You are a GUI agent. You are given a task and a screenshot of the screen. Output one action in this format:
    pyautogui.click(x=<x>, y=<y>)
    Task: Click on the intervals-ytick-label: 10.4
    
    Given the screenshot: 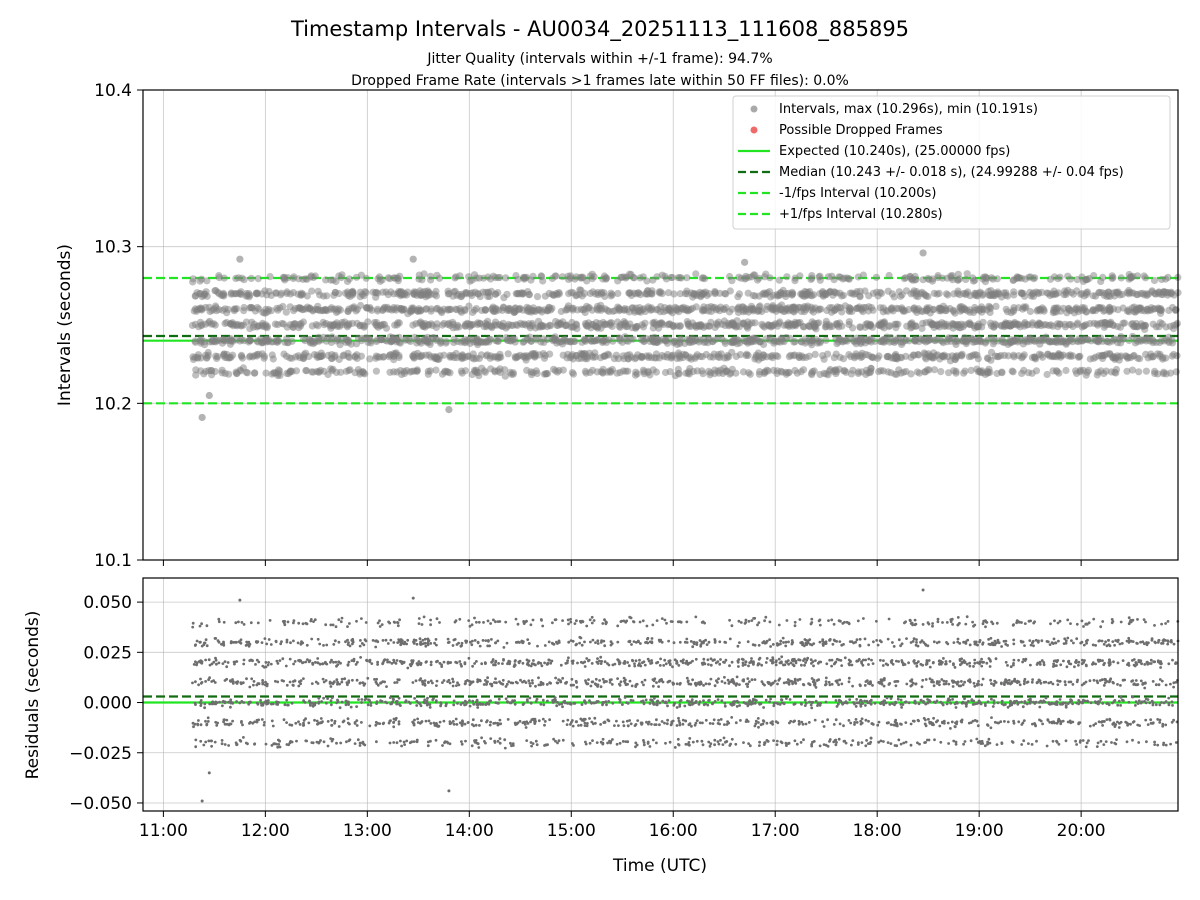 What is the action you would take?
    pyautogui.click(x=113, y=91)
    